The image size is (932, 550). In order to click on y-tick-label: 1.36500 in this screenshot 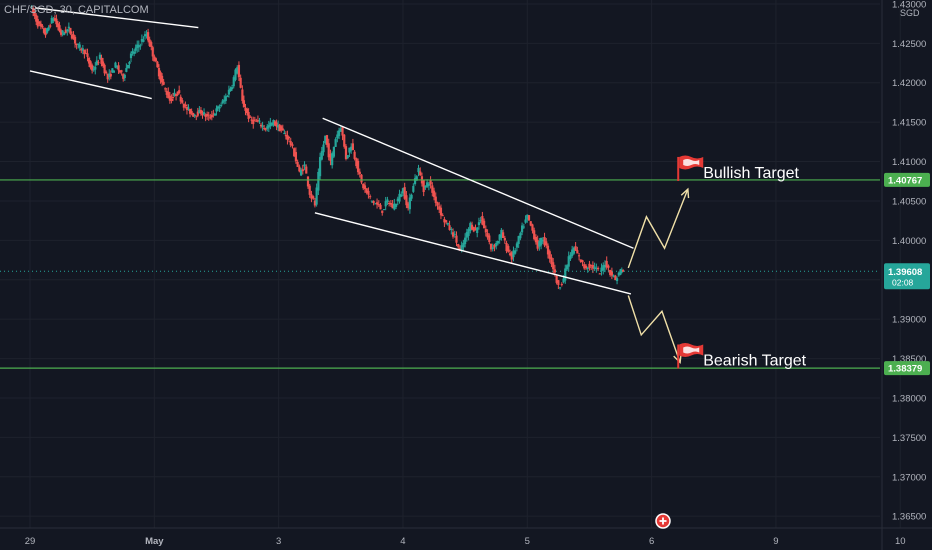, I will do `click(909, 517)`.